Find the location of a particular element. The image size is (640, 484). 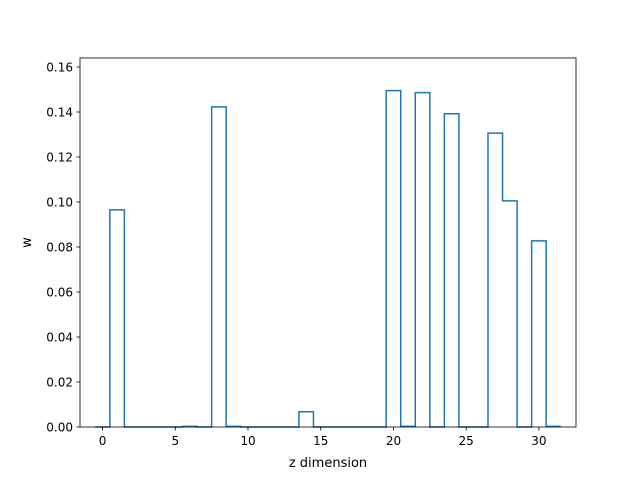

y-axis: 0.00 0.02 0.04 0.06 0.08 0.10 0.12 0.14 0.16 is located at coordinates (63, 248).